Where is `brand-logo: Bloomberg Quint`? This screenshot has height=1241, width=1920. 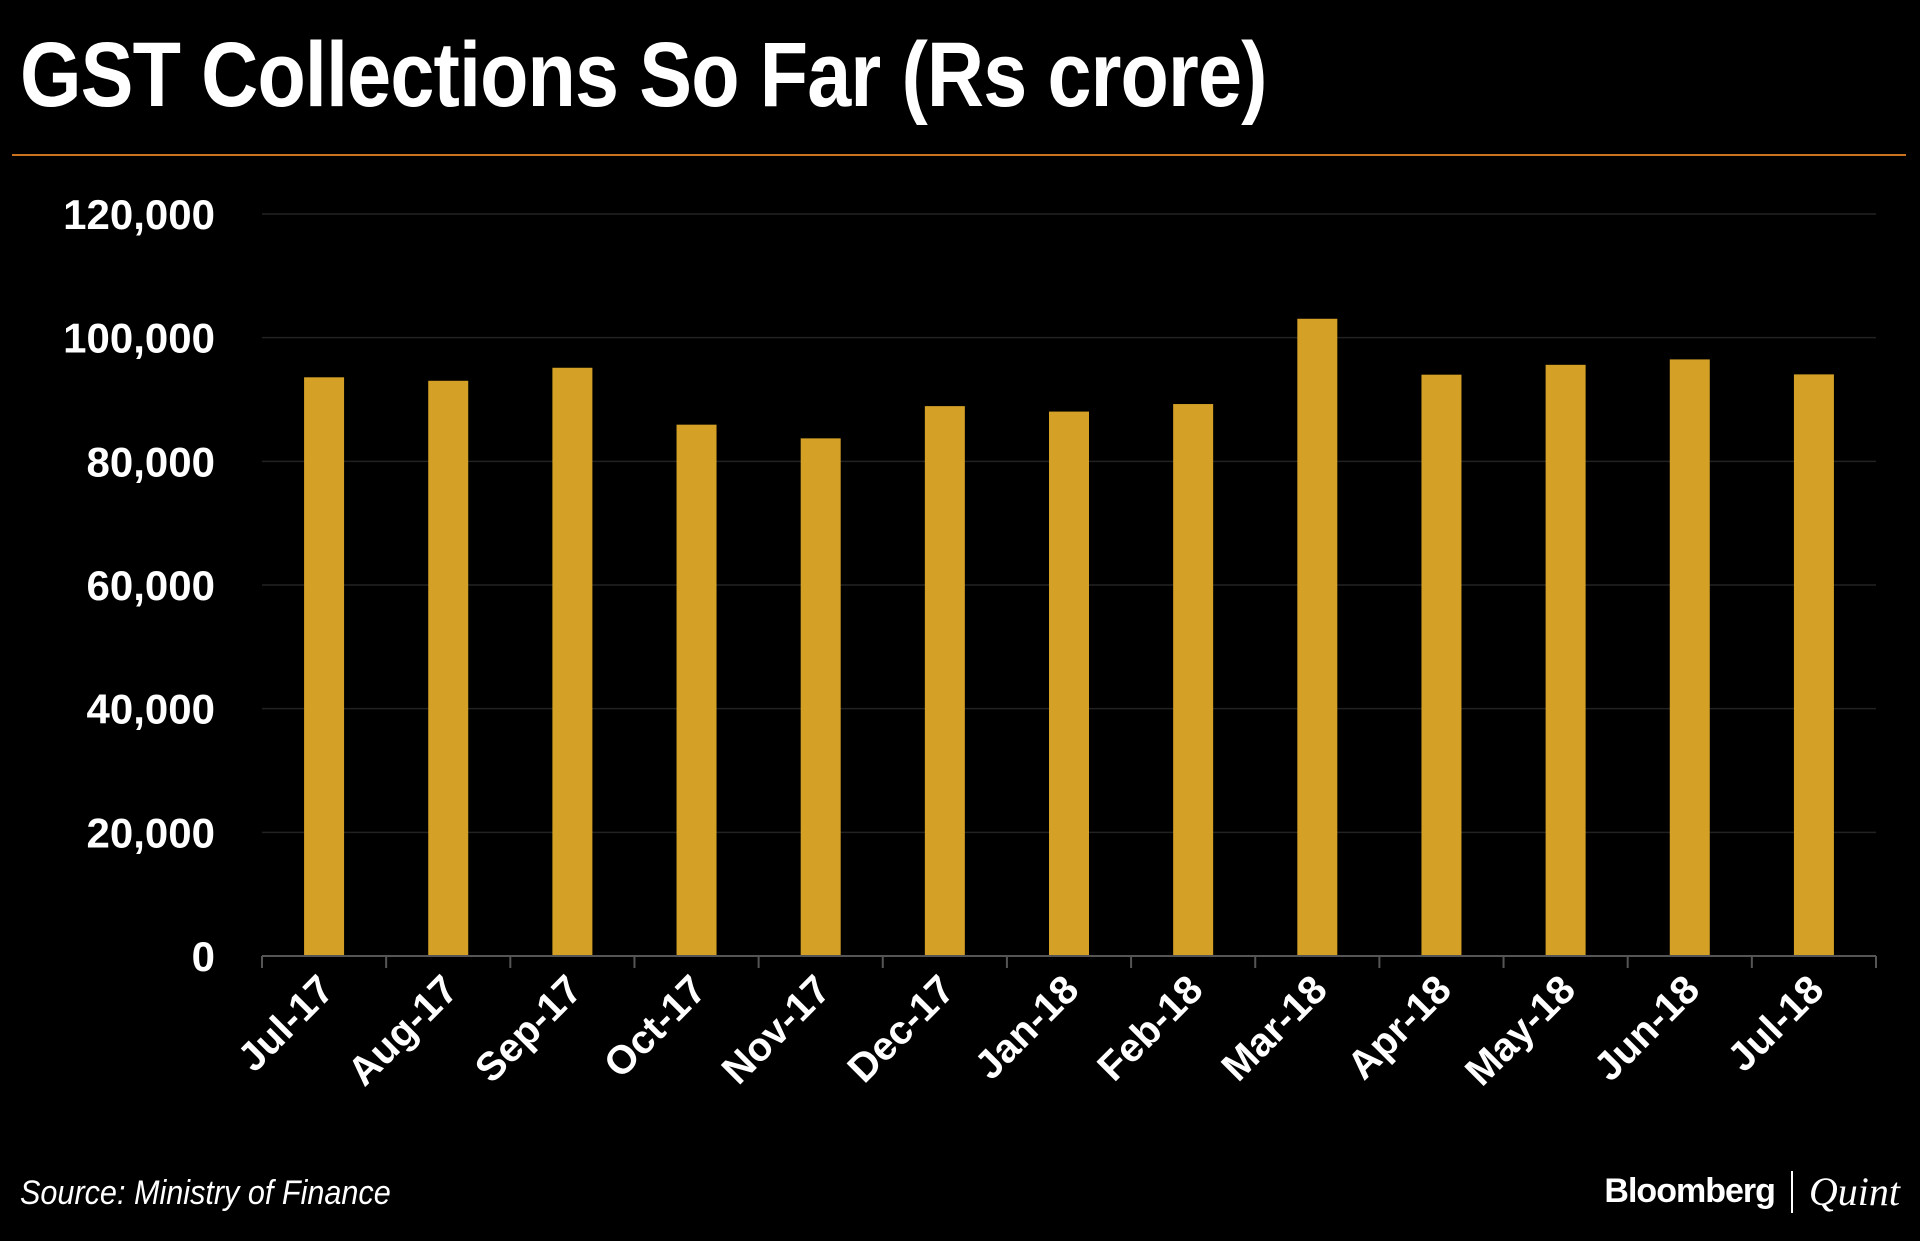
brand-logo: Bloomberg Quint is located at coordinates (1752, 1191).